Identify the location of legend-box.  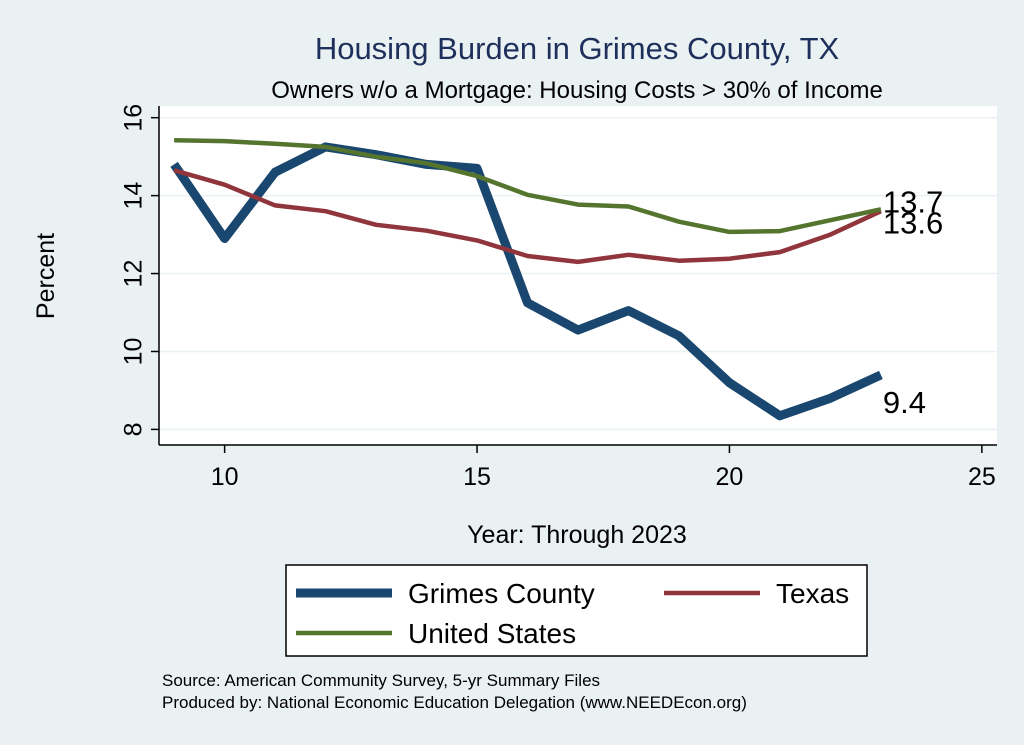
(576, 610).